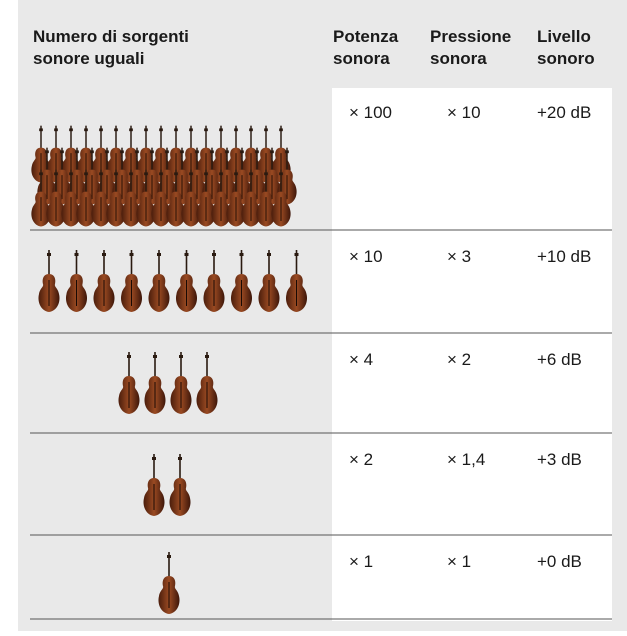 Image resolution: width=627 pixels, height=636 pixels. What do you see at coordinates (366, 36) in the screenshot?
I see `header-text: Potenza` at bounding box center [366, 36].